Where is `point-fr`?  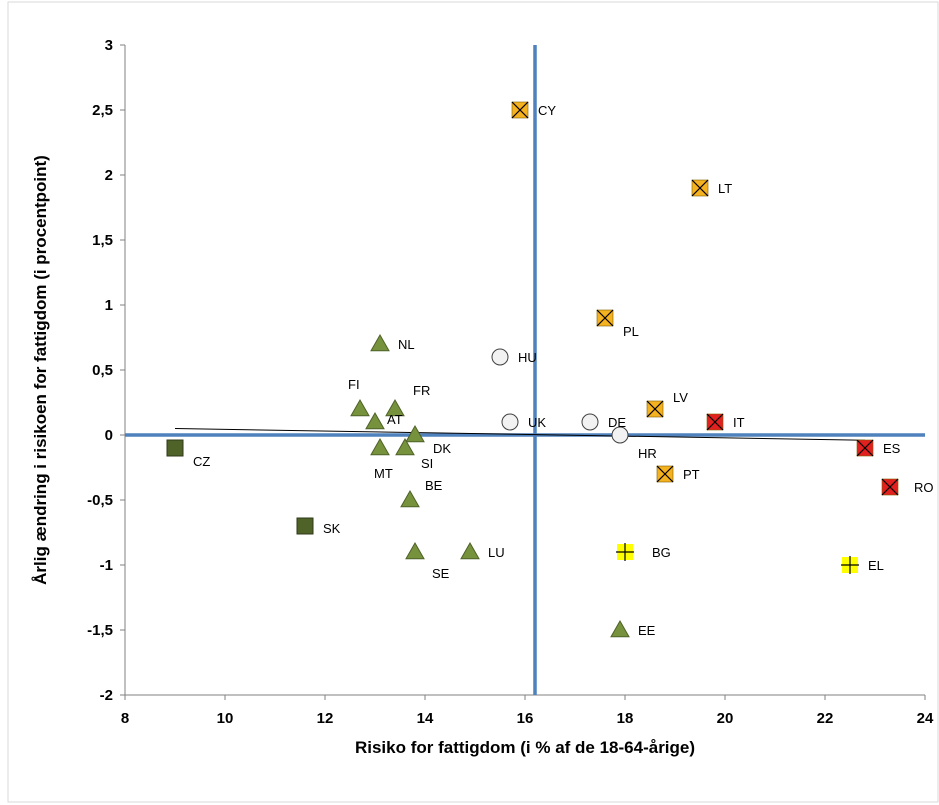 point-fr is located at coordinates (395, 407).